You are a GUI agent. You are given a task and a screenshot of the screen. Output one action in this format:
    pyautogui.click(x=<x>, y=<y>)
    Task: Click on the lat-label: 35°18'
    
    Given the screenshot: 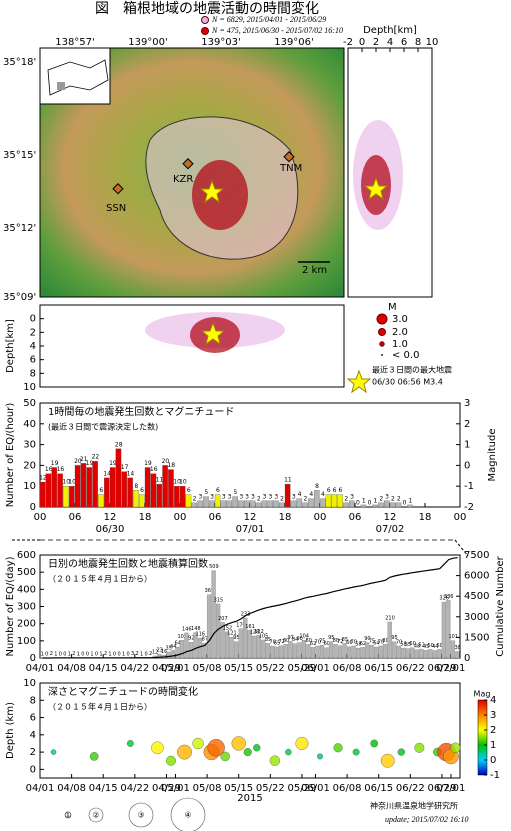 What is the action you would take?
    pyautogui.click(x=19, y=62)
    